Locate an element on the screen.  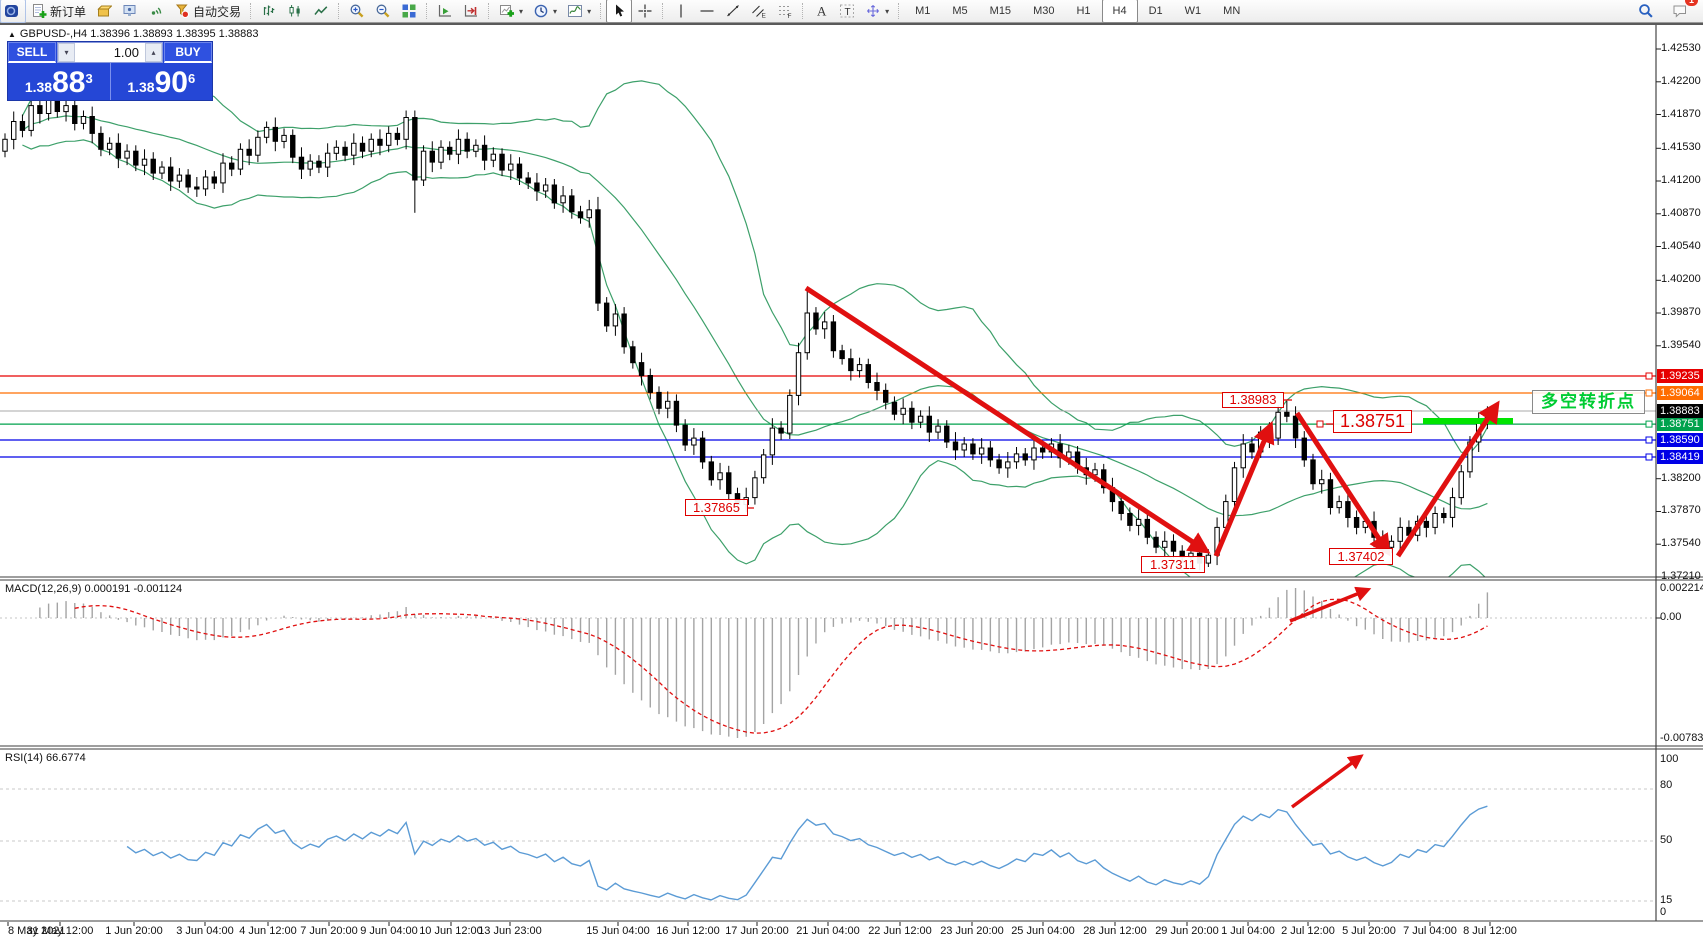
tf-m15-button-label: M15 is located at coordinates (1000, 11).